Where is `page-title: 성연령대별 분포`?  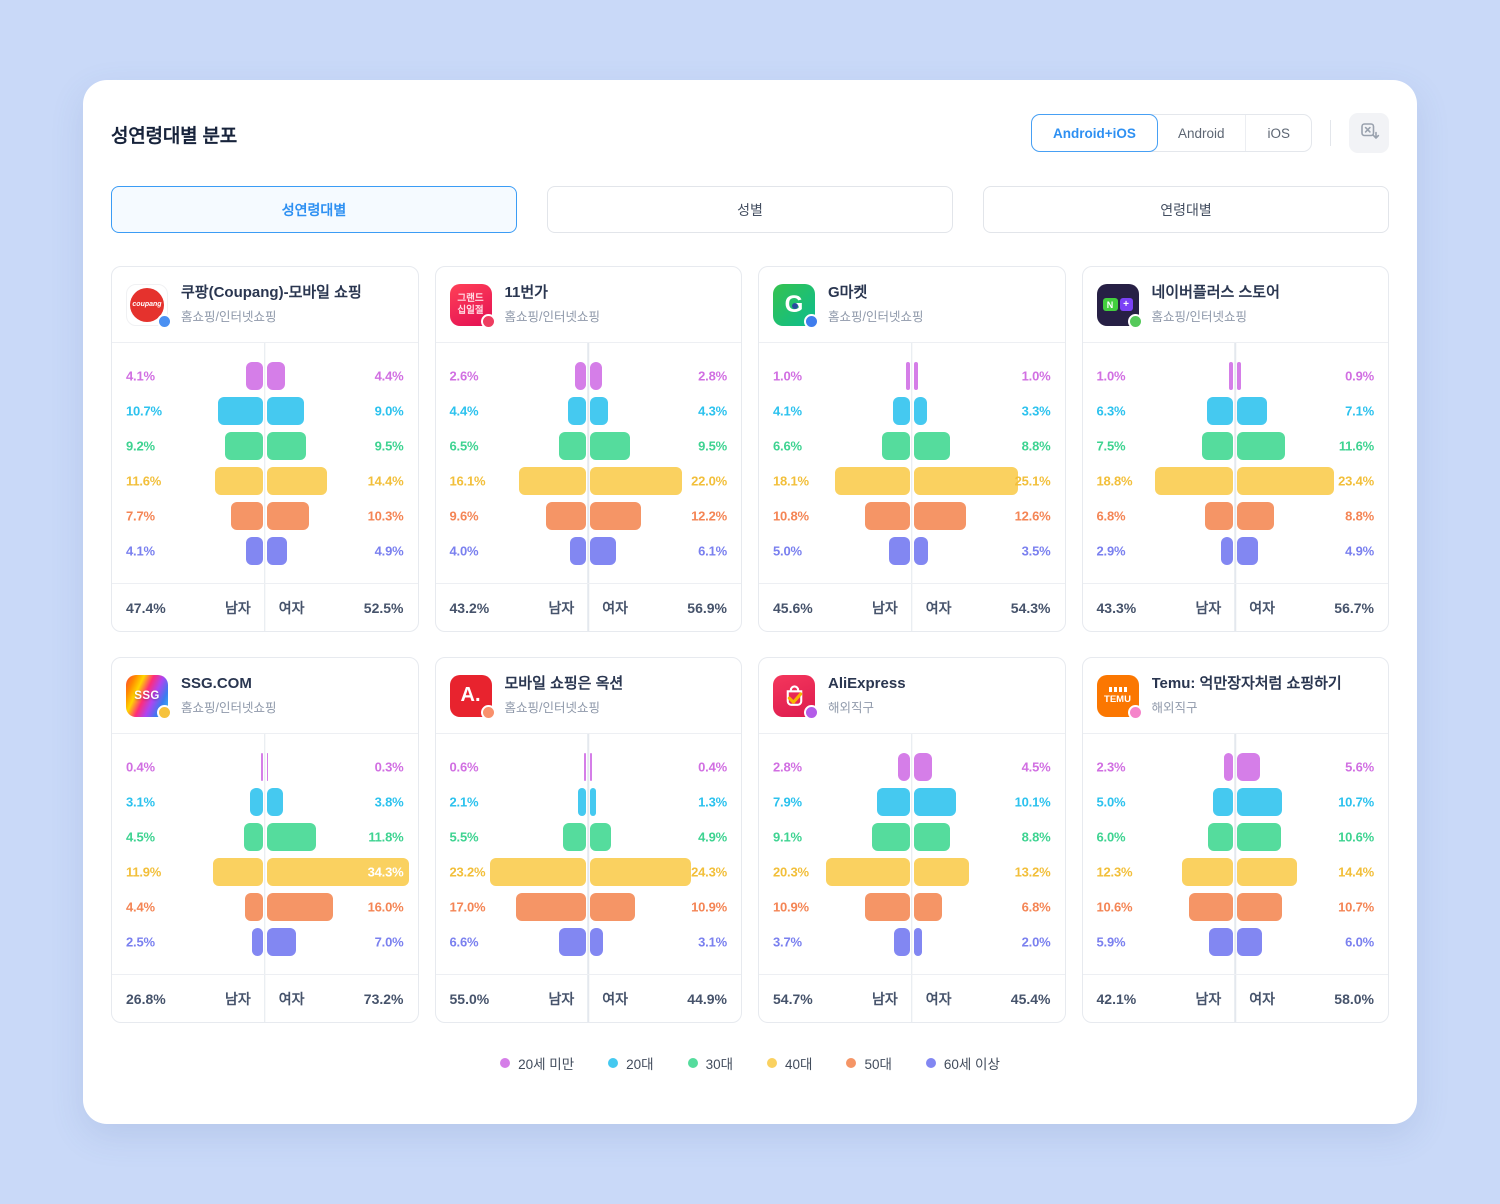 page-title: 성연령대별 분포 is located at coordinates (174, 136).